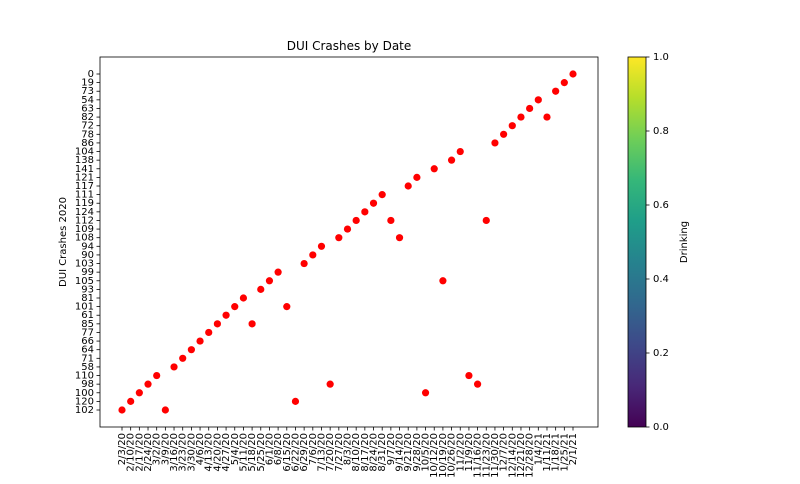 The image size is (800, 484). Describe the element at coordinates (661, 131) in the screenshot. I see `colorbar-tick-label: 0.8` at that location.